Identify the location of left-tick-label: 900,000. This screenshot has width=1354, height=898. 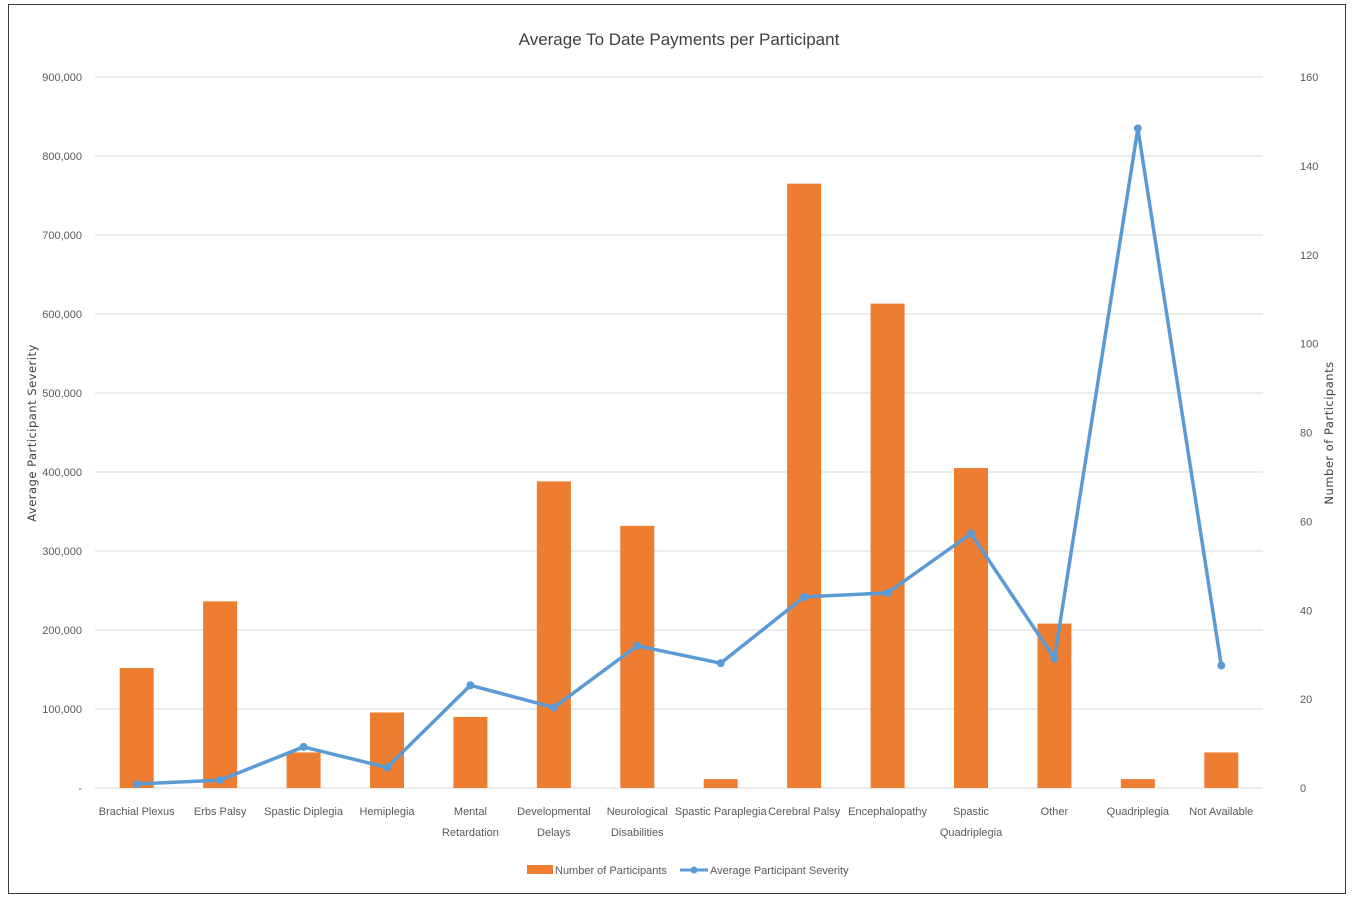
(62, 78).